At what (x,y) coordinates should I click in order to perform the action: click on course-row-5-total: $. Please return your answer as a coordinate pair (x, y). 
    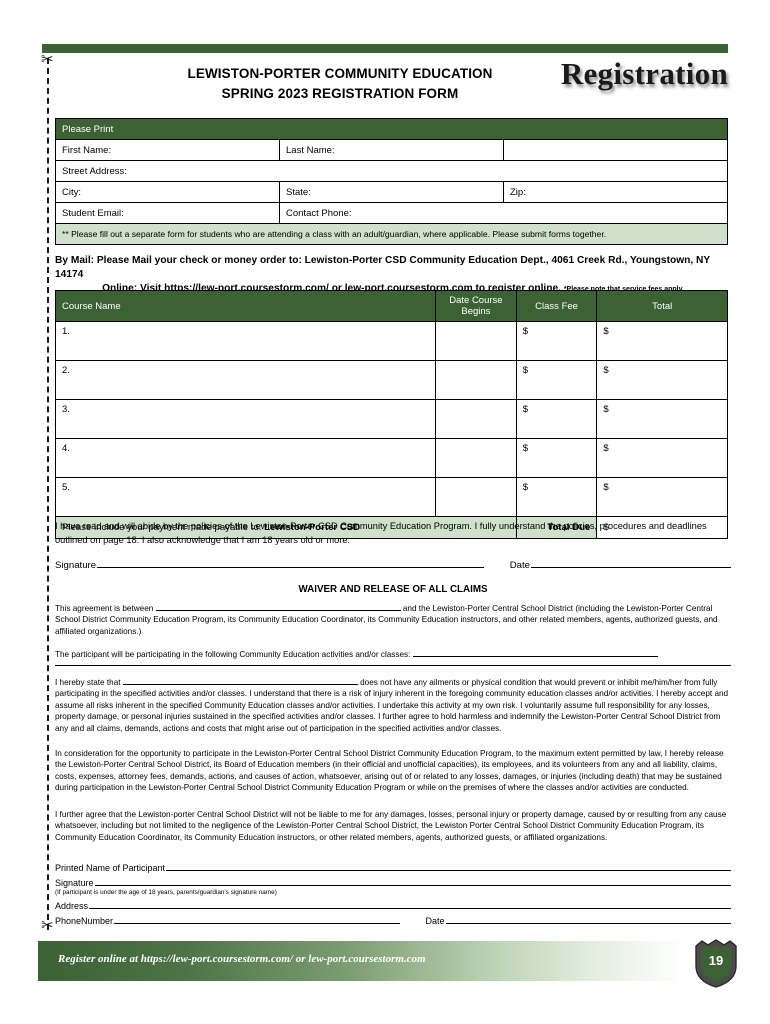
    Looking at the image, I should click on (662, 497).